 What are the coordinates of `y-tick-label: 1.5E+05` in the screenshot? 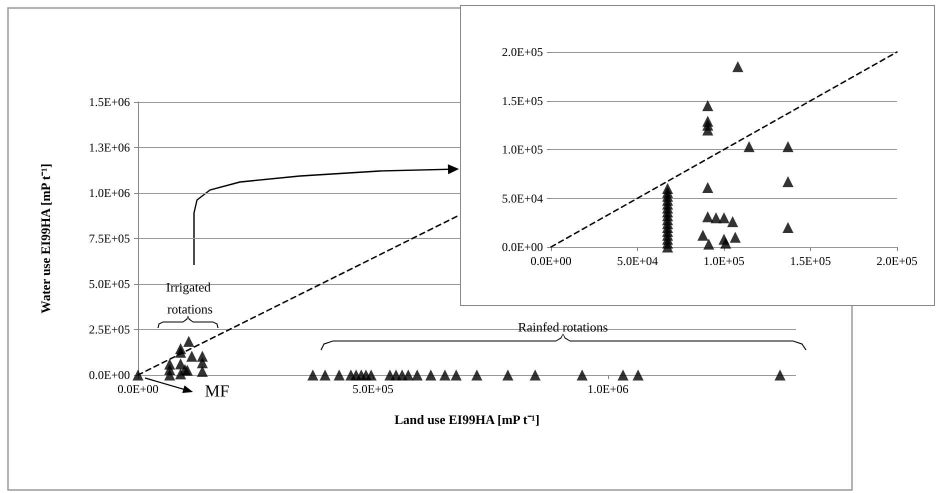 It's located at (522, 101).